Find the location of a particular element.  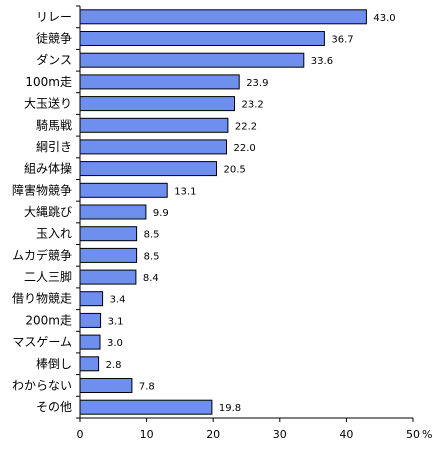

x-axis-unit-label: % is located at coordinates (427, 434).